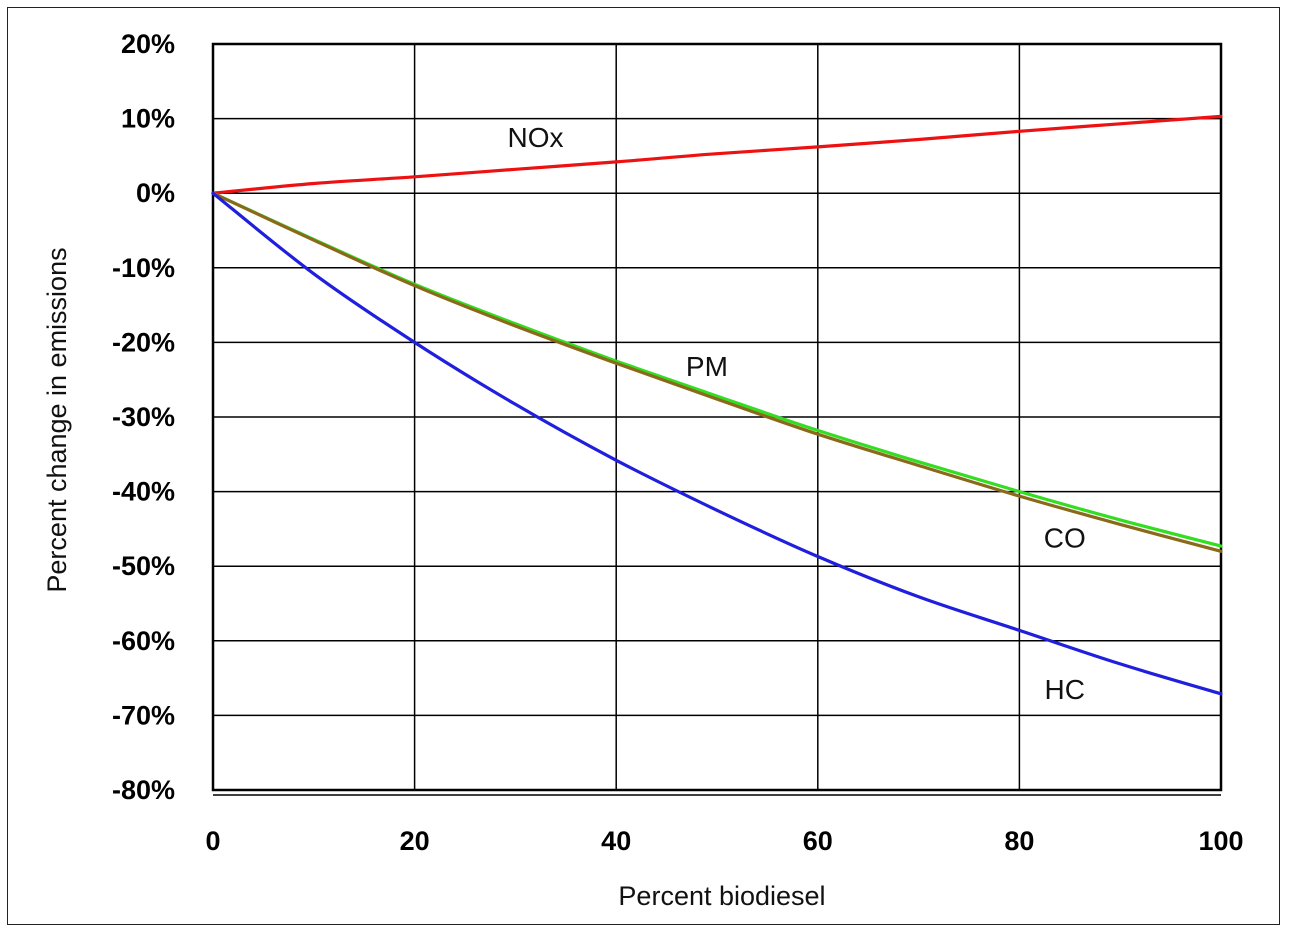 The image size is (1289, 932). Describe the element at coordinates (143, 715) in the screenshot. I see `y-tick-label: -70%` at that location.